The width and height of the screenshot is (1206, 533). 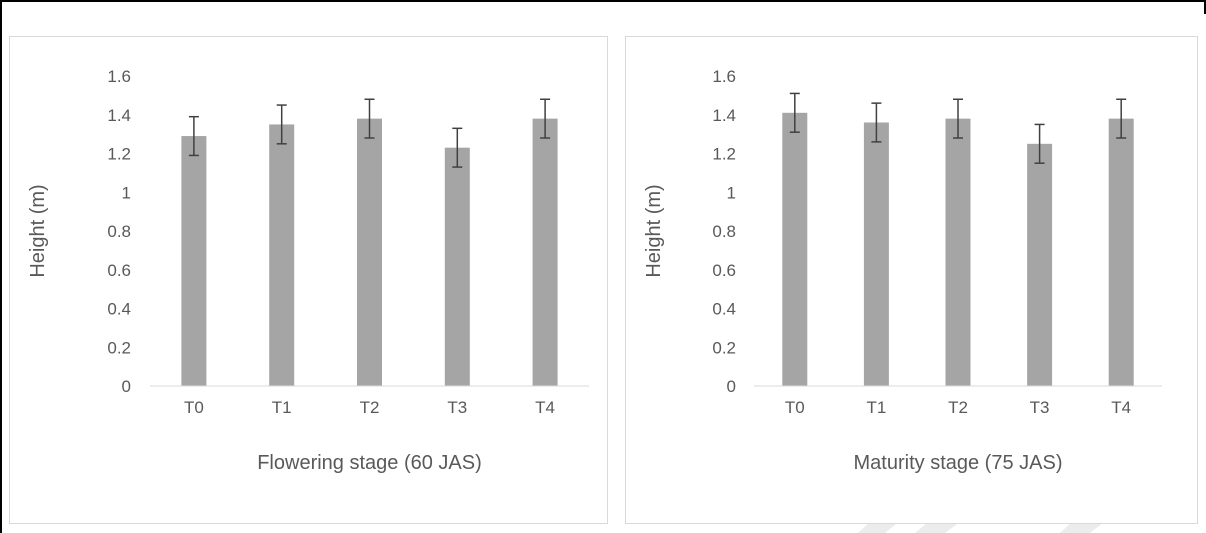 I want to click on frame-right-border, so click(x=1205, y=7).